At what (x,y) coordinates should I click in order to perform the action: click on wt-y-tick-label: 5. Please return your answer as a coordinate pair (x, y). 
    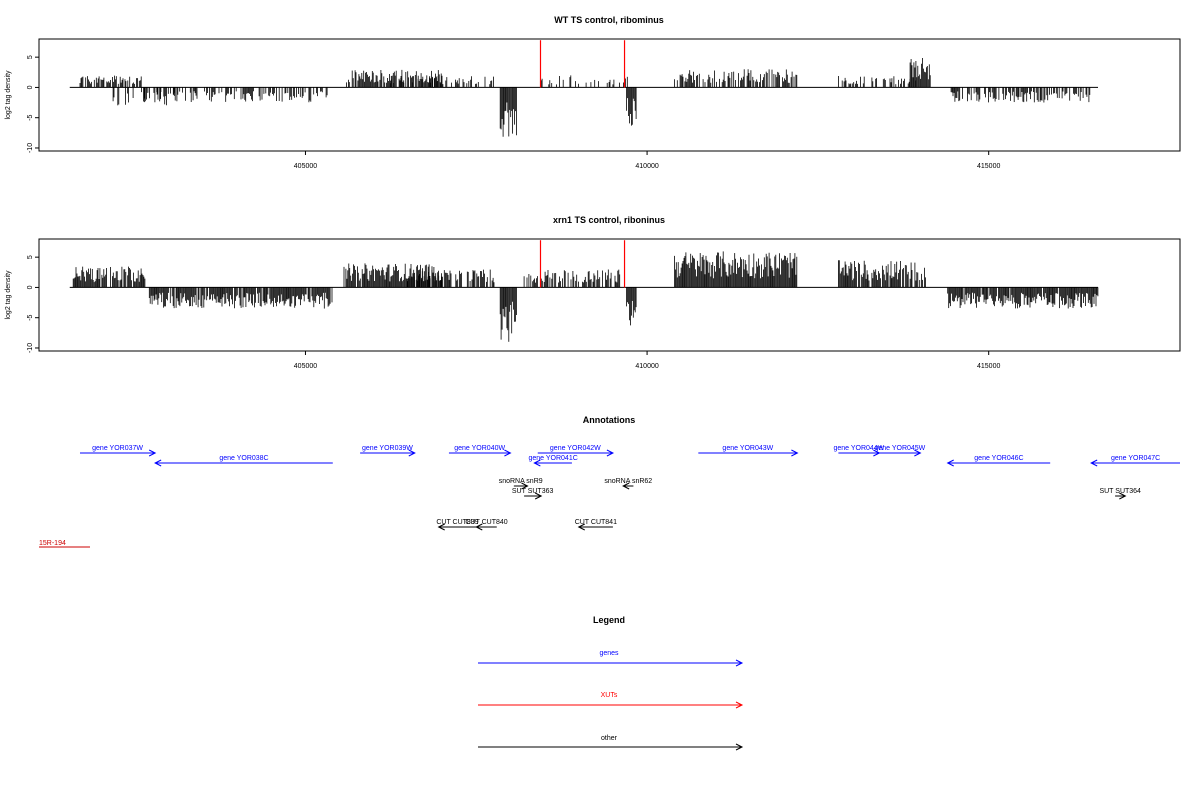
    Looking at the image, I should click on (30, 57).